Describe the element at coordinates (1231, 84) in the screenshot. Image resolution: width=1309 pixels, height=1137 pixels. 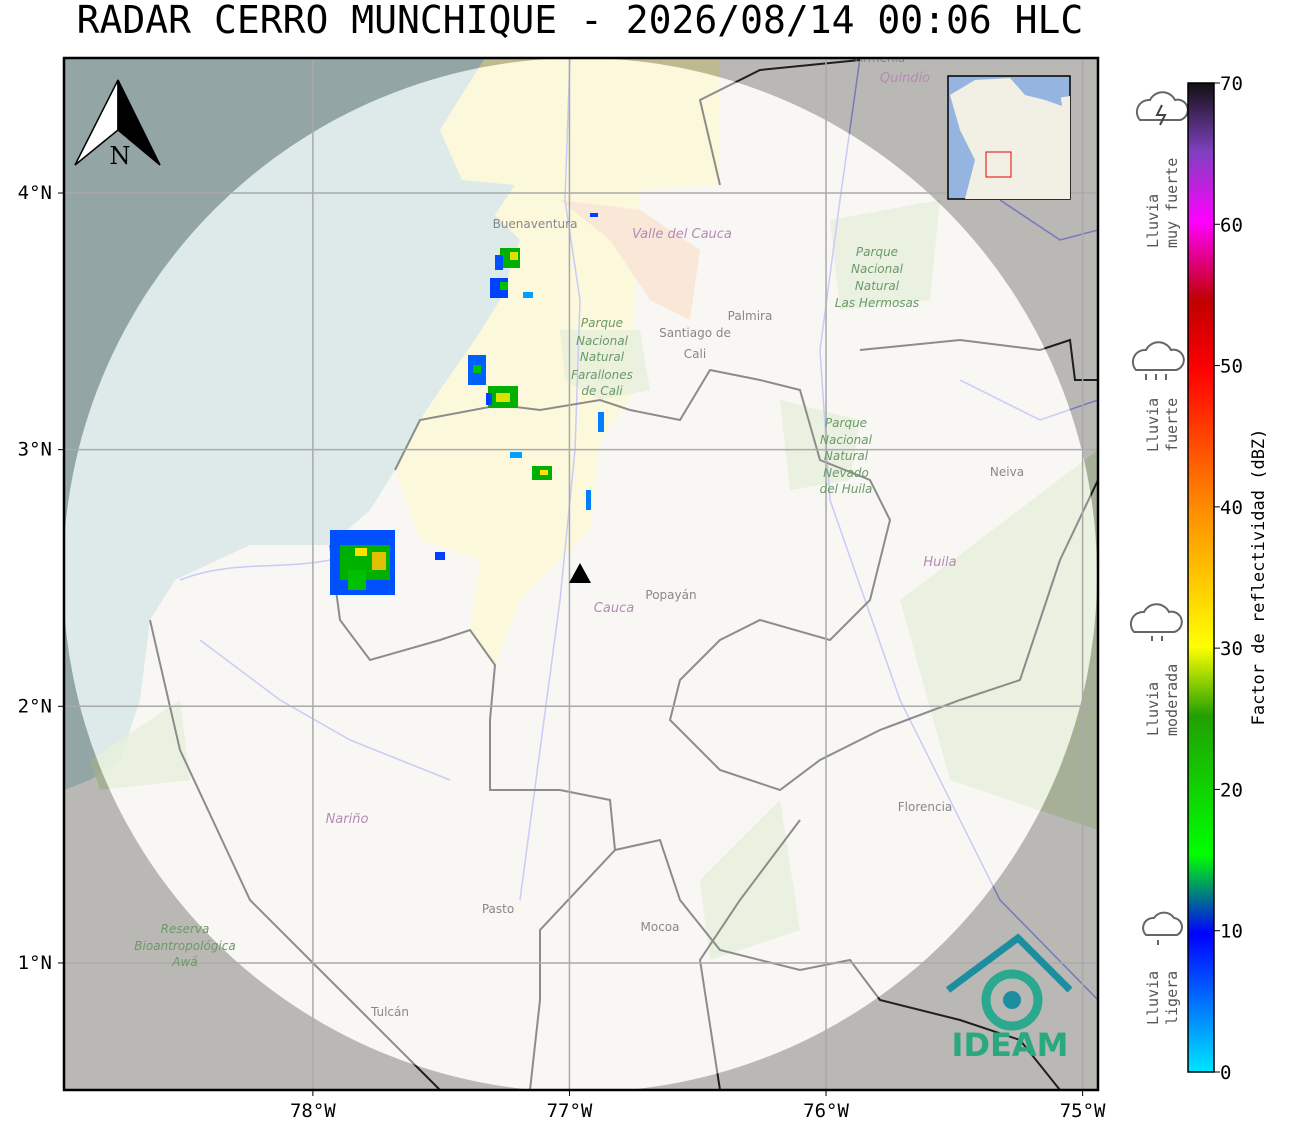
I see `colorbar-tick-label: 70` at that location.